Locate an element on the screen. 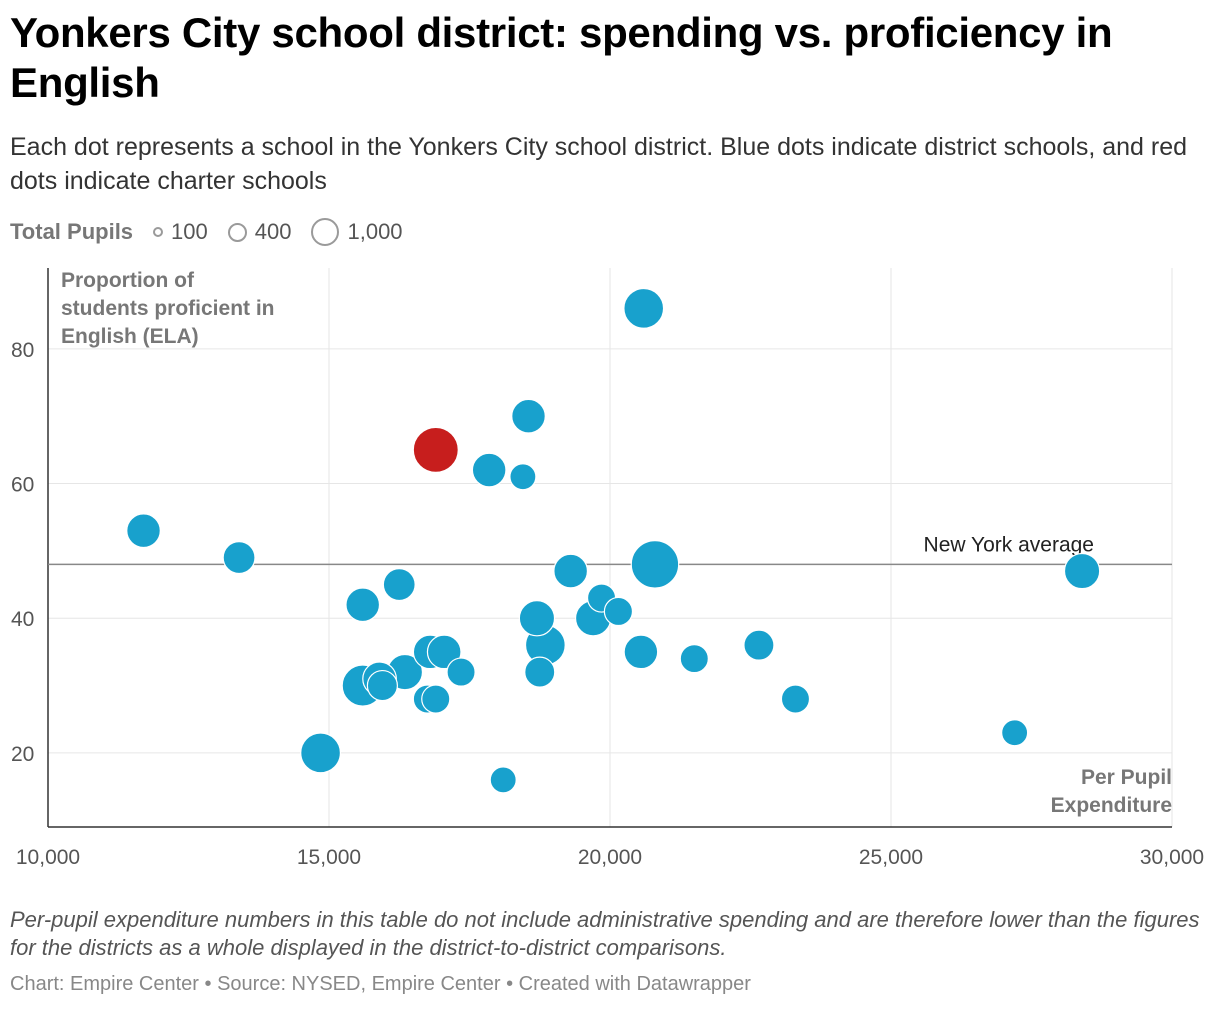 The height and width of the screenshot is (1012, 1220). size-legend-item-400: 400 is located at coordinates (259, 232).